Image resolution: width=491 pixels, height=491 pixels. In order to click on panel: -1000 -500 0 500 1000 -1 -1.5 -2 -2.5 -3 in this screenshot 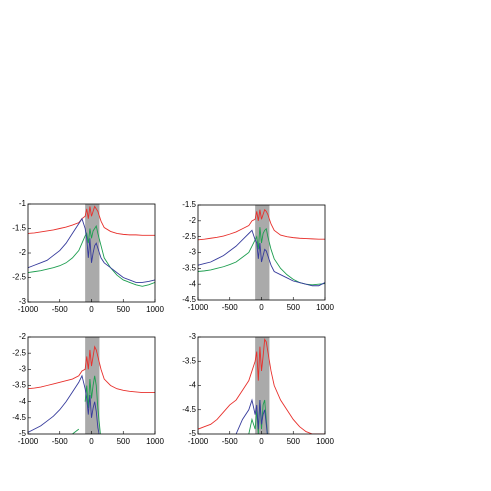, I will do `click(88, 256)`.